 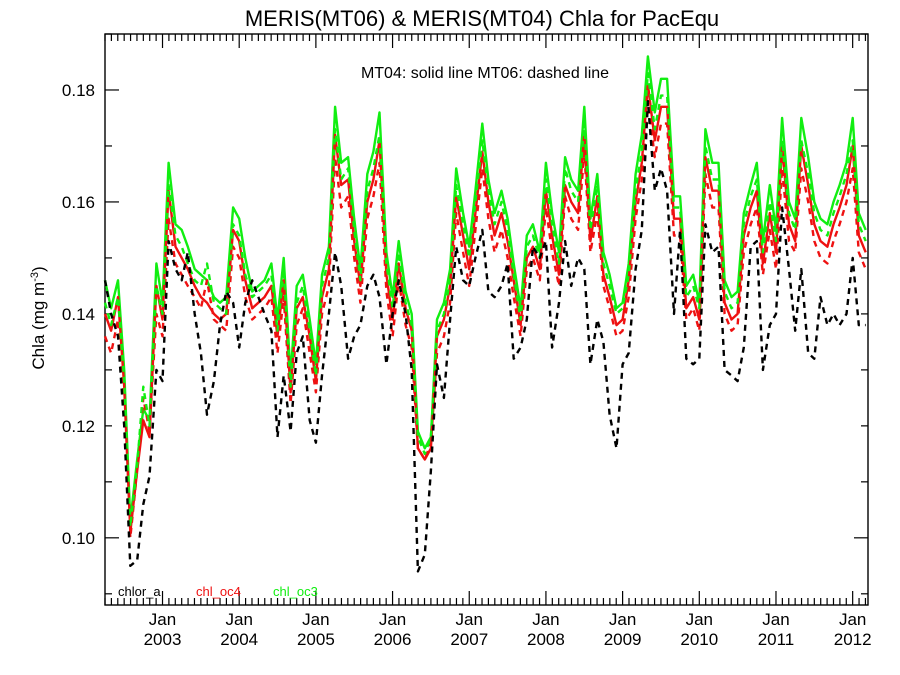 I want to click on y-axis-label: Chla (mg m-3), so click(x=38, y=317).